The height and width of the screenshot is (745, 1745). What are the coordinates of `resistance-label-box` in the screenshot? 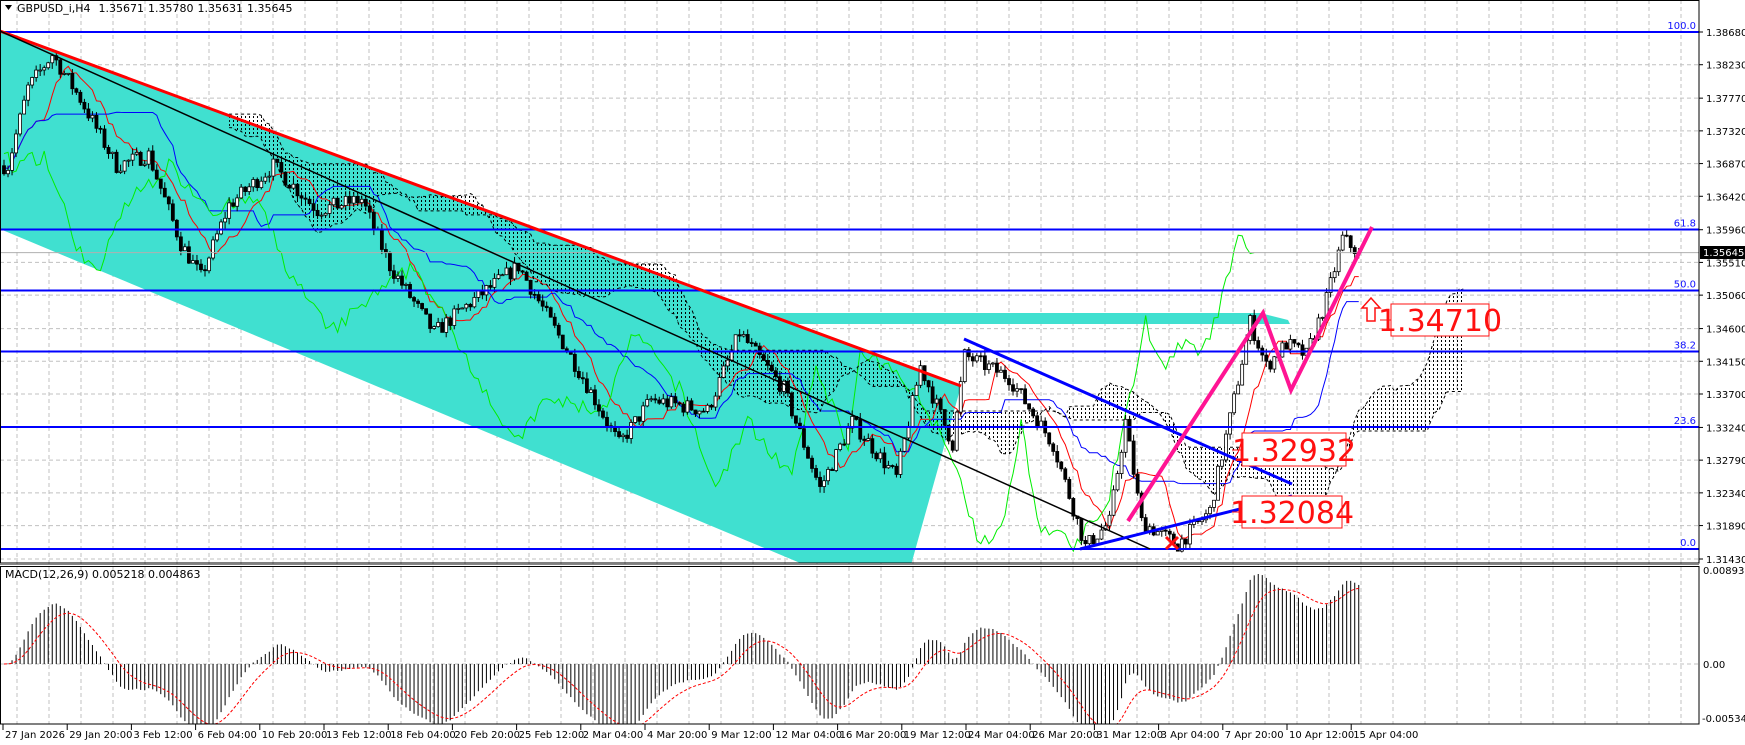 It's located at (1440, 320).